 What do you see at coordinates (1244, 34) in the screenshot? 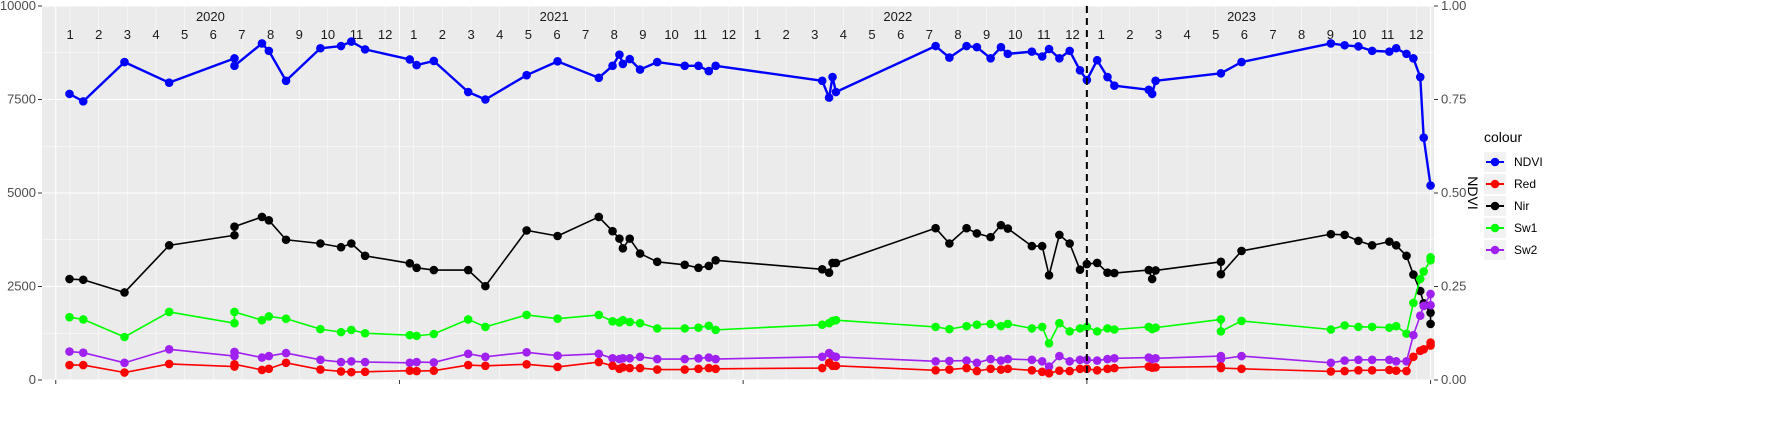
I see `month-label: 6` at bounding box center [1244, 34].